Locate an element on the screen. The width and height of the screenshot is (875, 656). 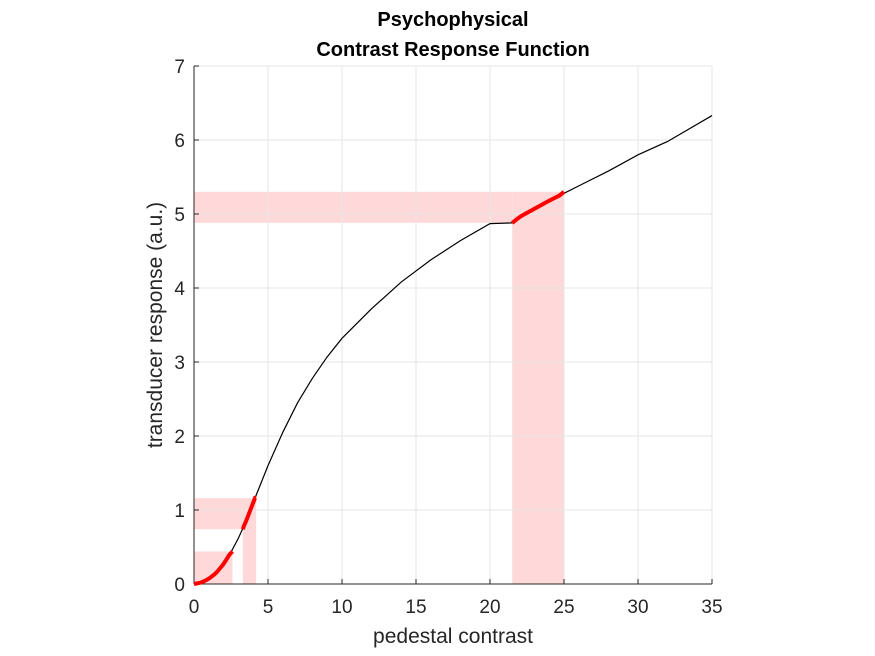
y-tick-label: 2 is located at coordinates (179, 437).